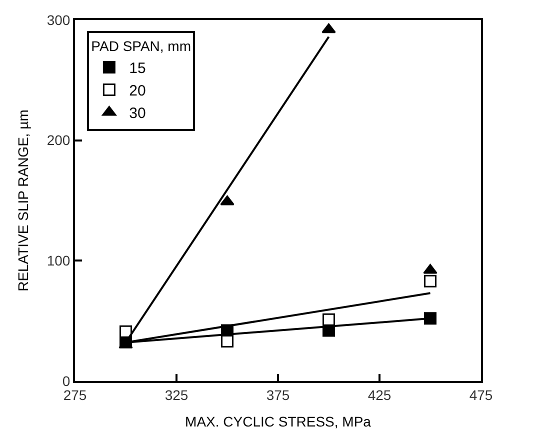 The image size is (541, 440). What do you see at coordinates (58, 140) in the screenshot?
I see `y-tick-label: 200` at bounding box center [58, 140].